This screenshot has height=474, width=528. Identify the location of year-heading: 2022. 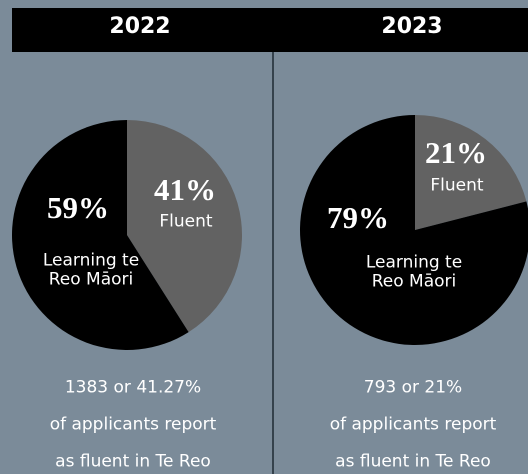
(140, 26).